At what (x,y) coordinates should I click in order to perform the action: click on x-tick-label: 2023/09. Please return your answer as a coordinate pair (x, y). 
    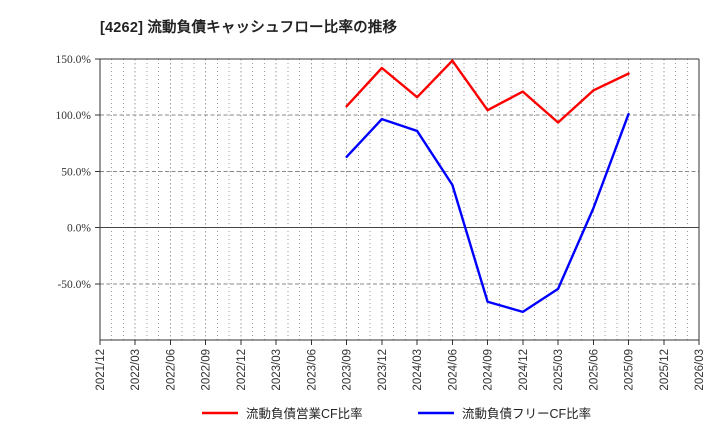
    Looking at the image, I should click on (348, 370).